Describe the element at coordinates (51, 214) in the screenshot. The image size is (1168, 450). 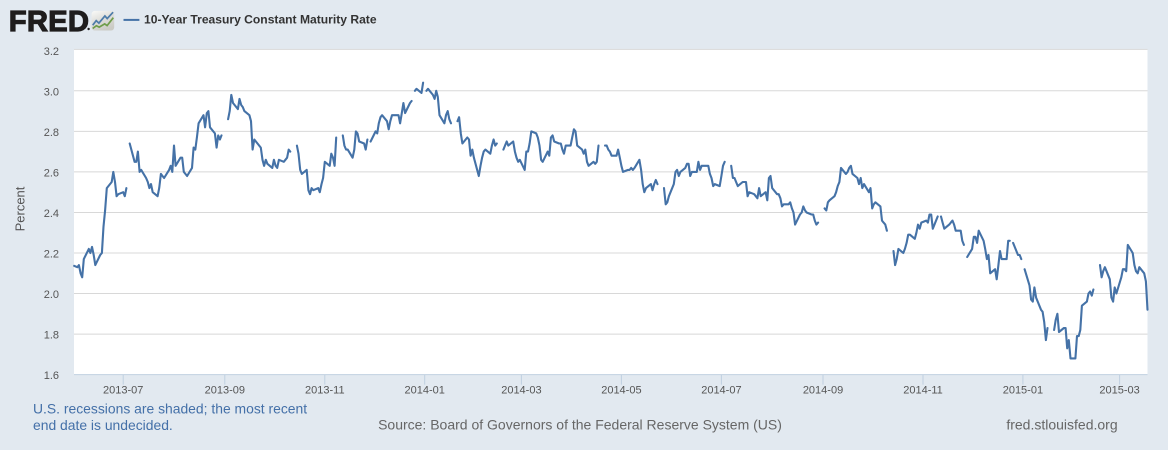
I see `svg-text: 2.4` at that location.